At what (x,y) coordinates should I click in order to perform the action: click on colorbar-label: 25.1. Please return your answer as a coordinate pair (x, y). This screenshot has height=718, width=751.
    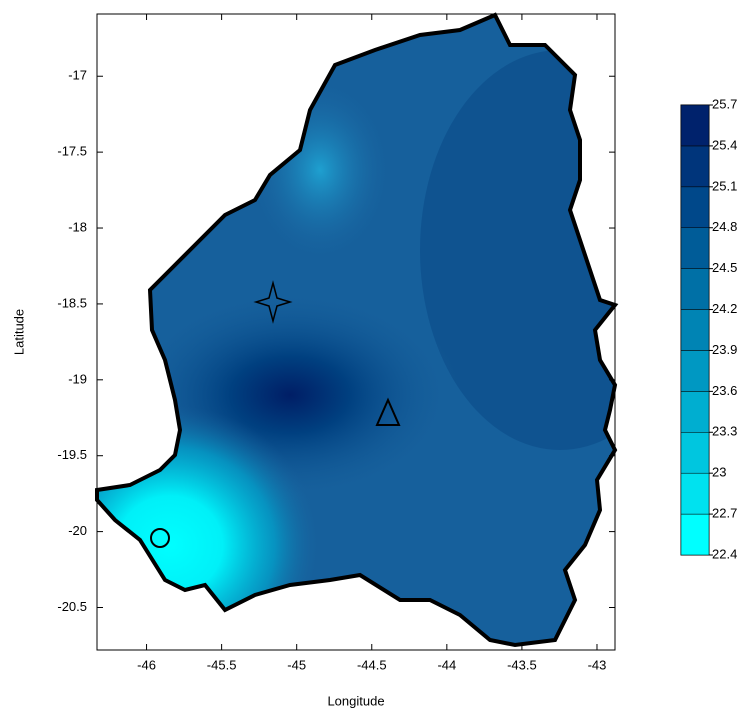
    Looking at the image, I should click on (724, 185).